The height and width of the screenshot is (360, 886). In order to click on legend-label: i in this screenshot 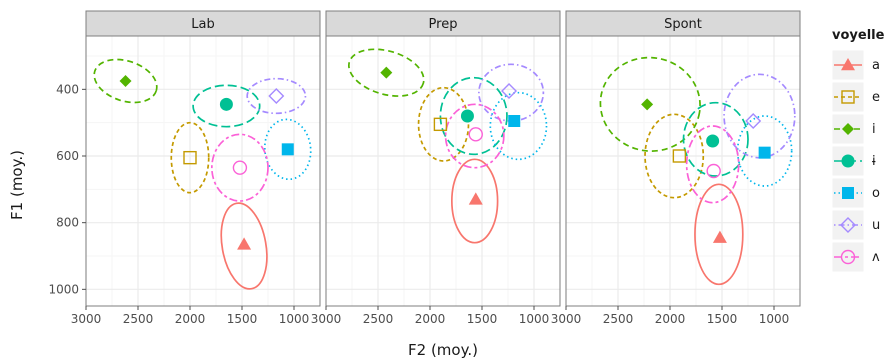, I will do `click(874, 129)`.